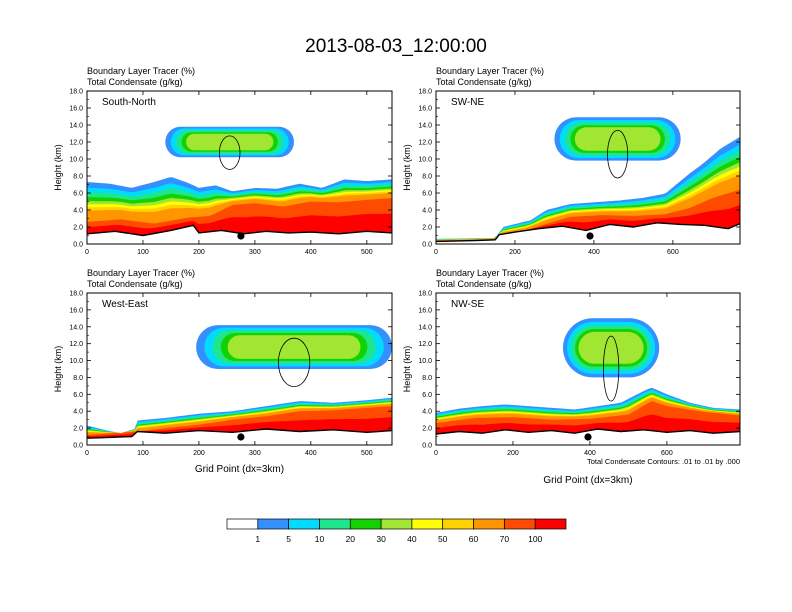 The width and height of the screenshot is (792, 612). Describe the element at coordinates (320, 539) in the screenshot. I see `colorbar-label: 10` at that location.